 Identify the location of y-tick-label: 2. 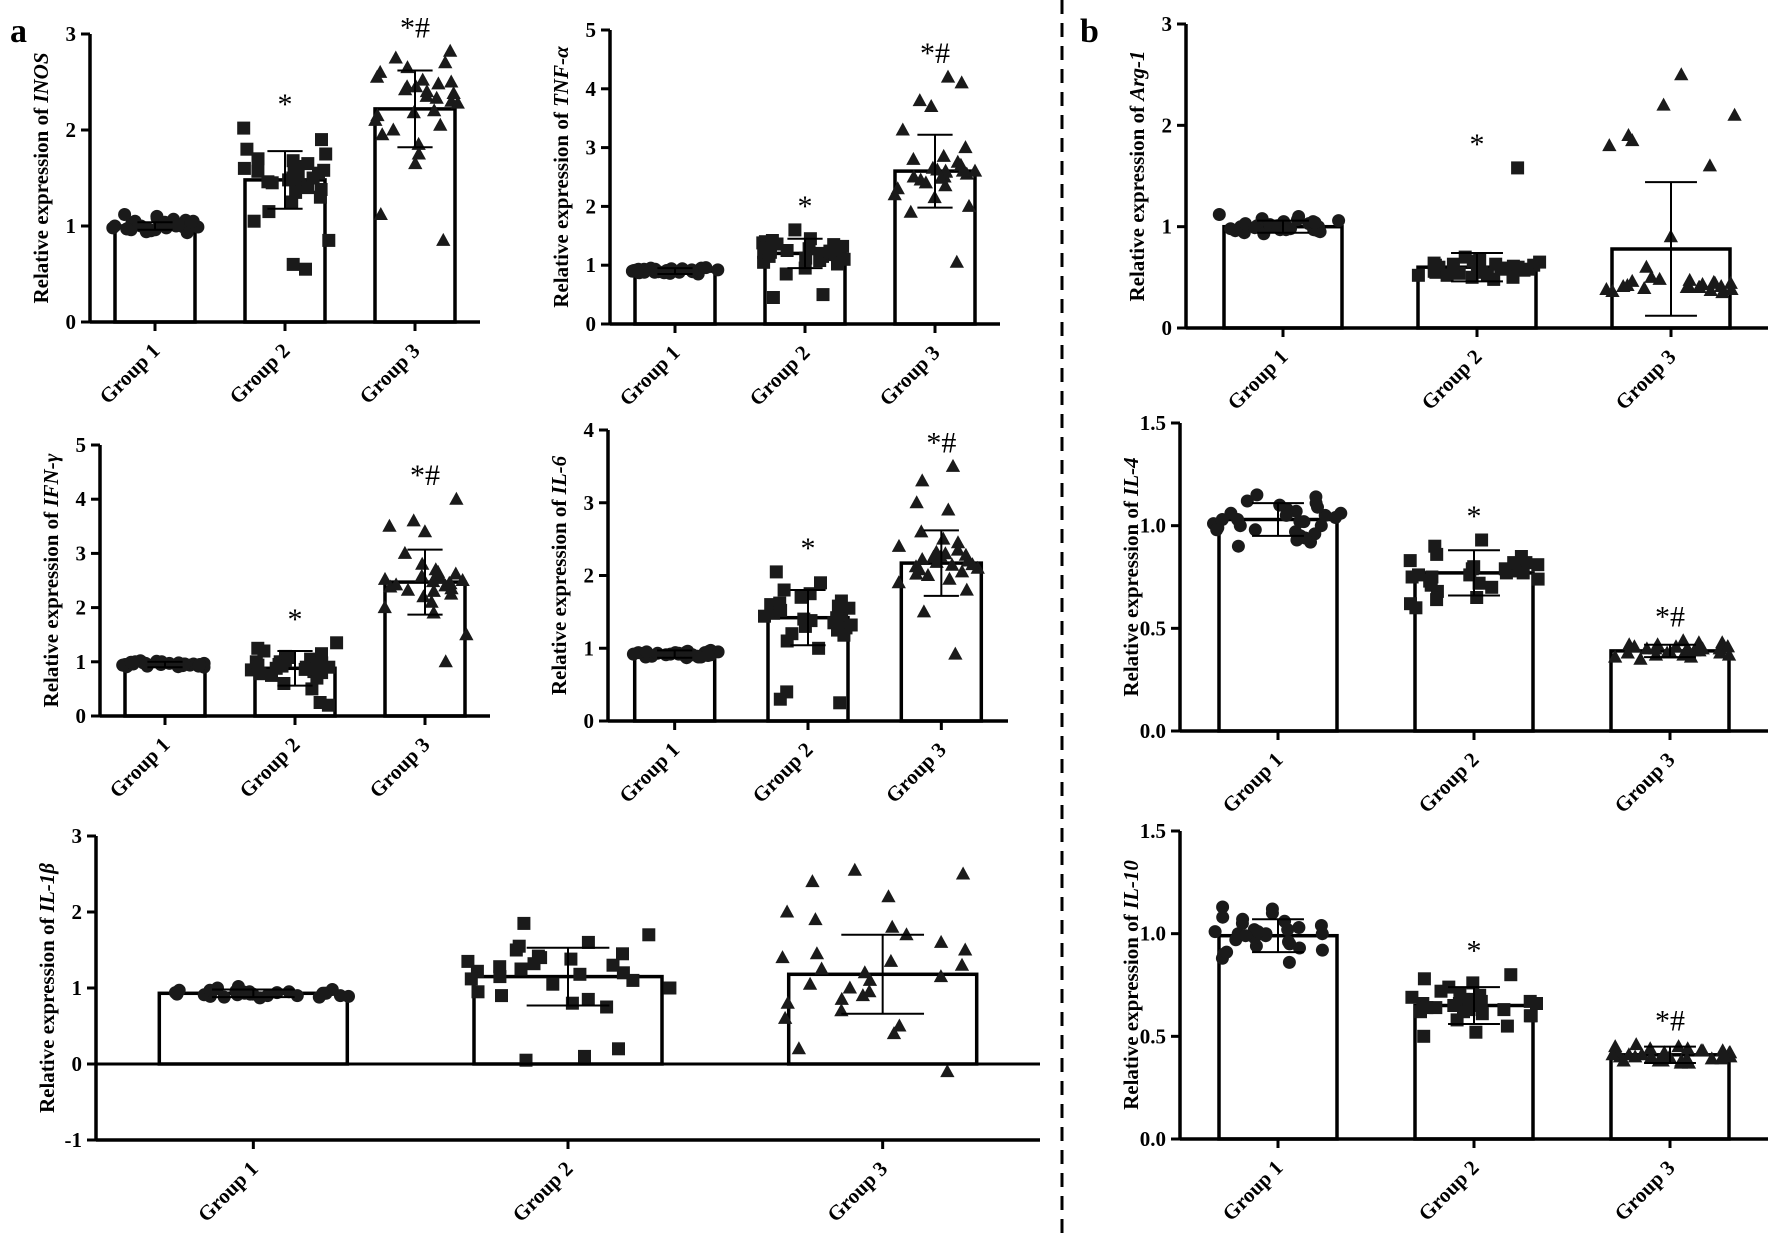
(591, 206).